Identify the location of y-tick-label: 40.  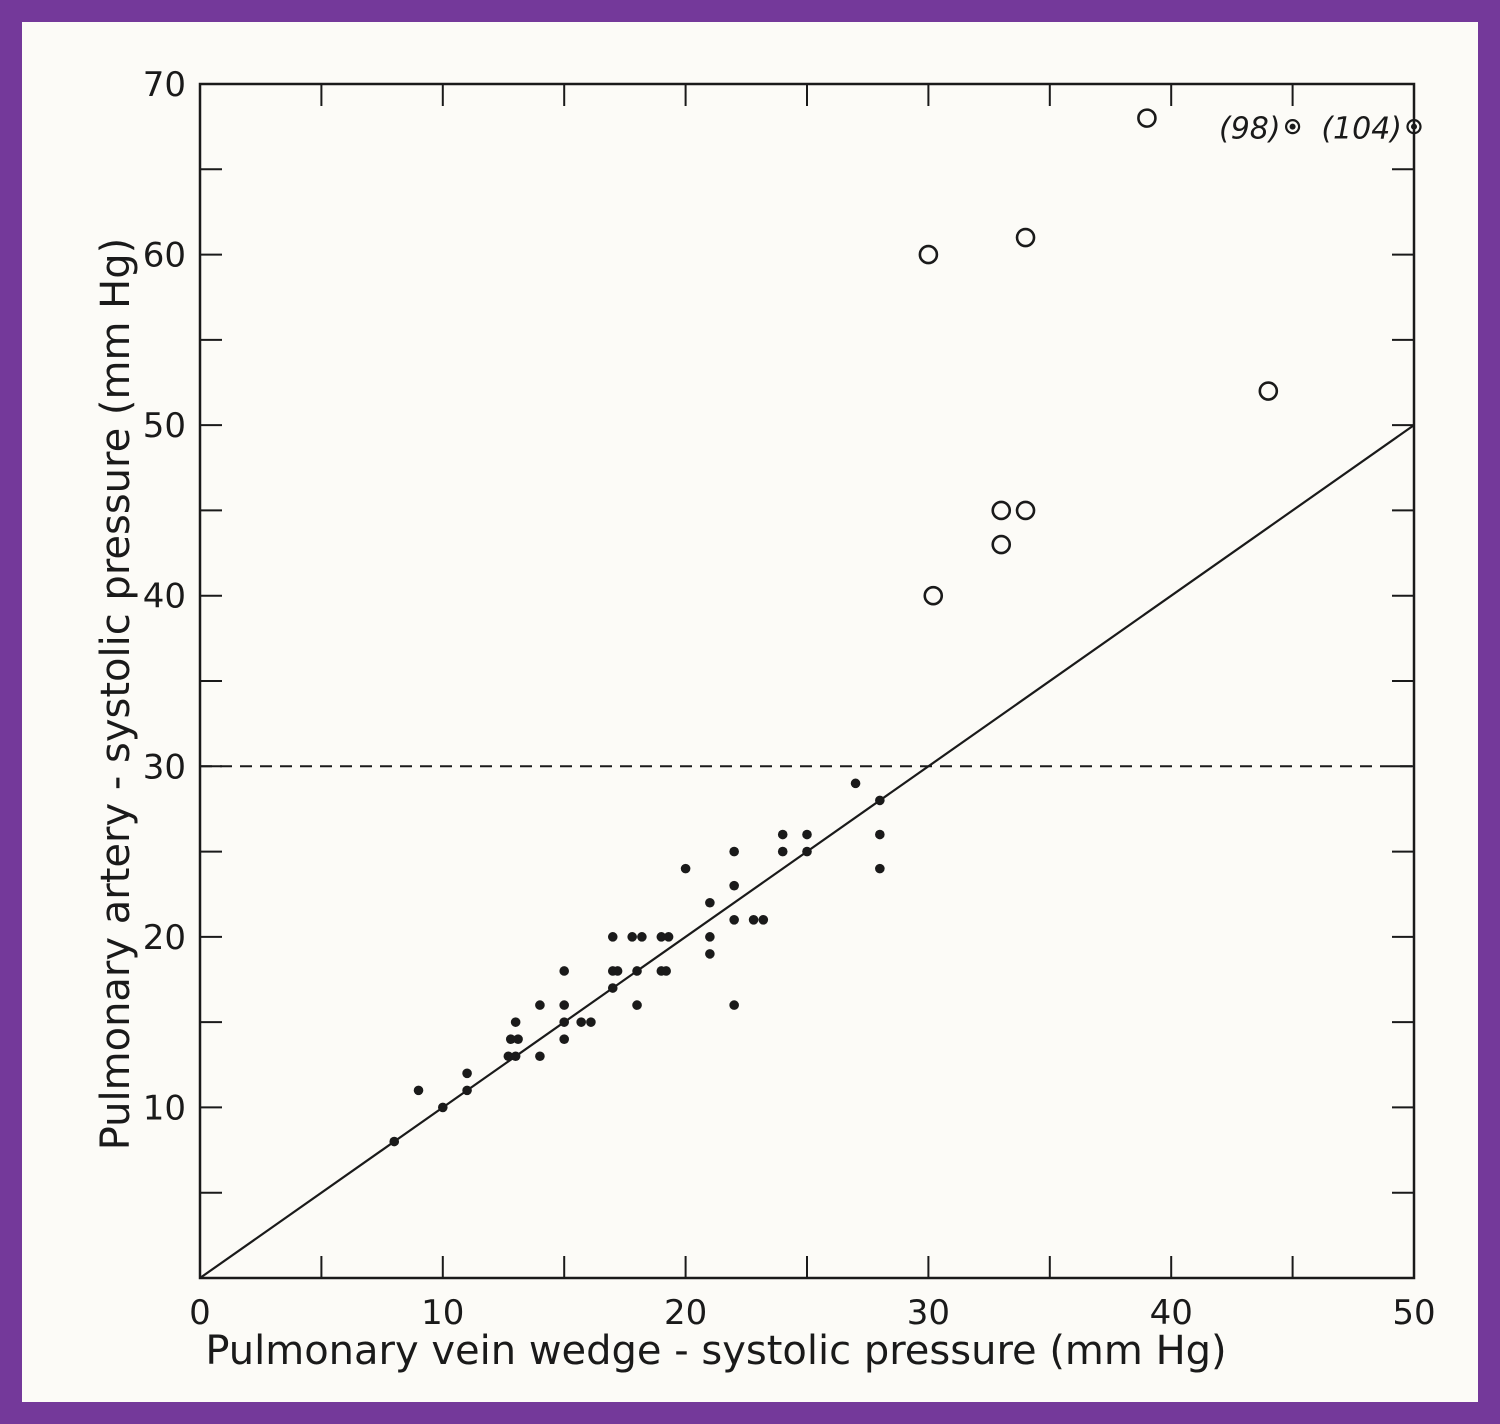
(164, 597).